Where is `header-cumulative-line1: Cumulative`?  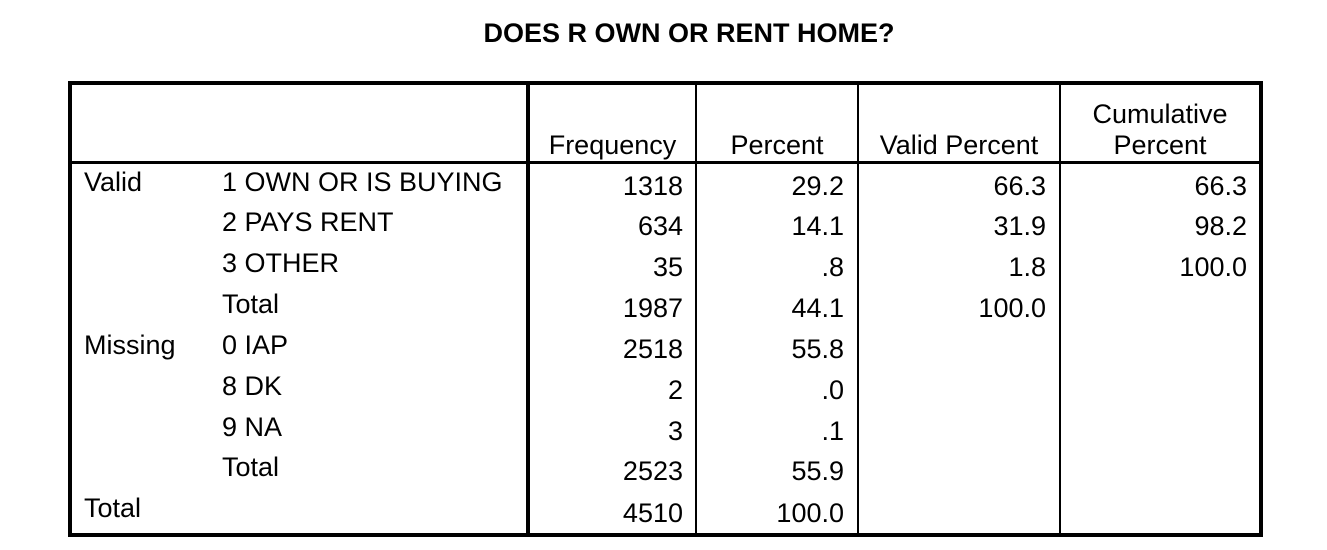
header-cumulative-line1: Cumulative is located at coordinates (1160, 114).